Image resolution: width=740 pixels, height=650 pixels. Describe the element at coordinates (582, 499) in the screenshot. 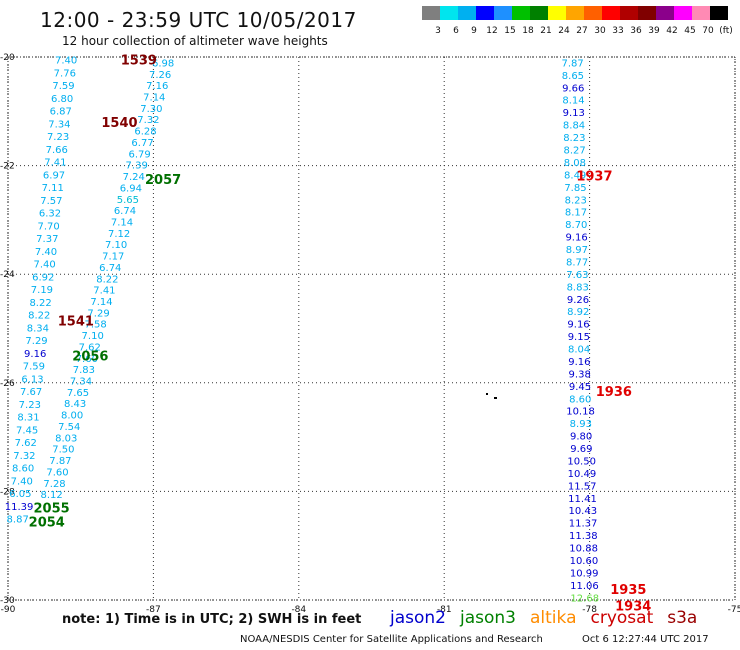

I see `wave-height-value: 11.41` at that location.